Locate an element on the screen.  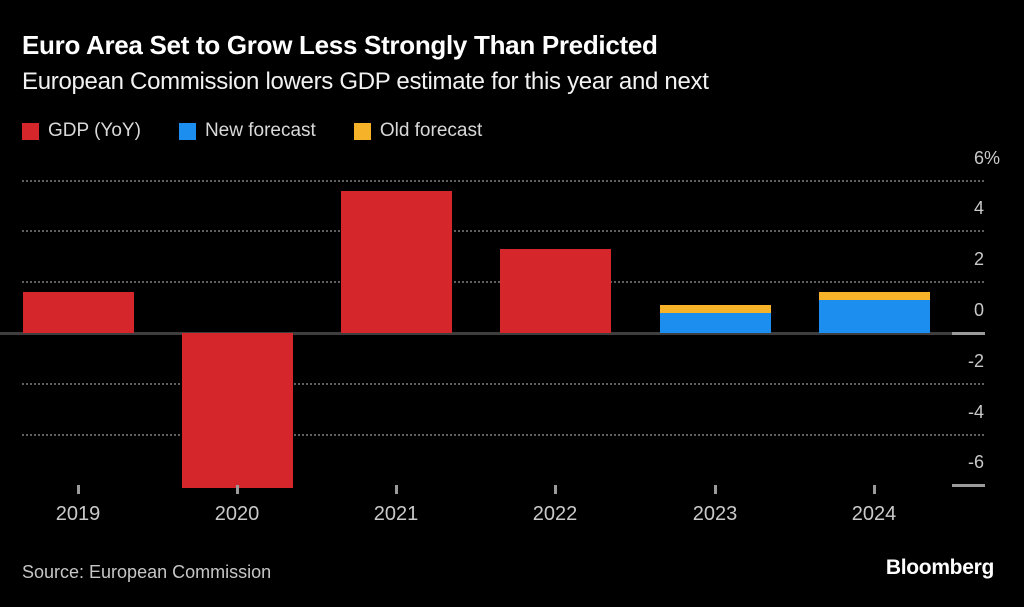
bar-2021-gdp is located at coordinates (396, 261).